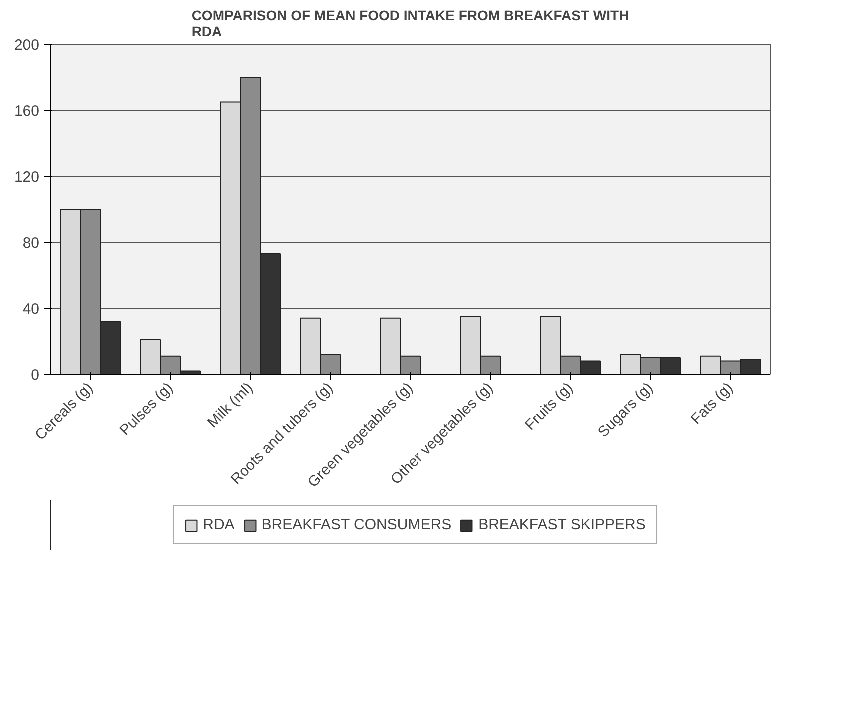  I want to click on chart-title: COMPARISON OF MEAN FOOD INTAKE FROM BREAKFAST WITH RDA, so click(411, 24).